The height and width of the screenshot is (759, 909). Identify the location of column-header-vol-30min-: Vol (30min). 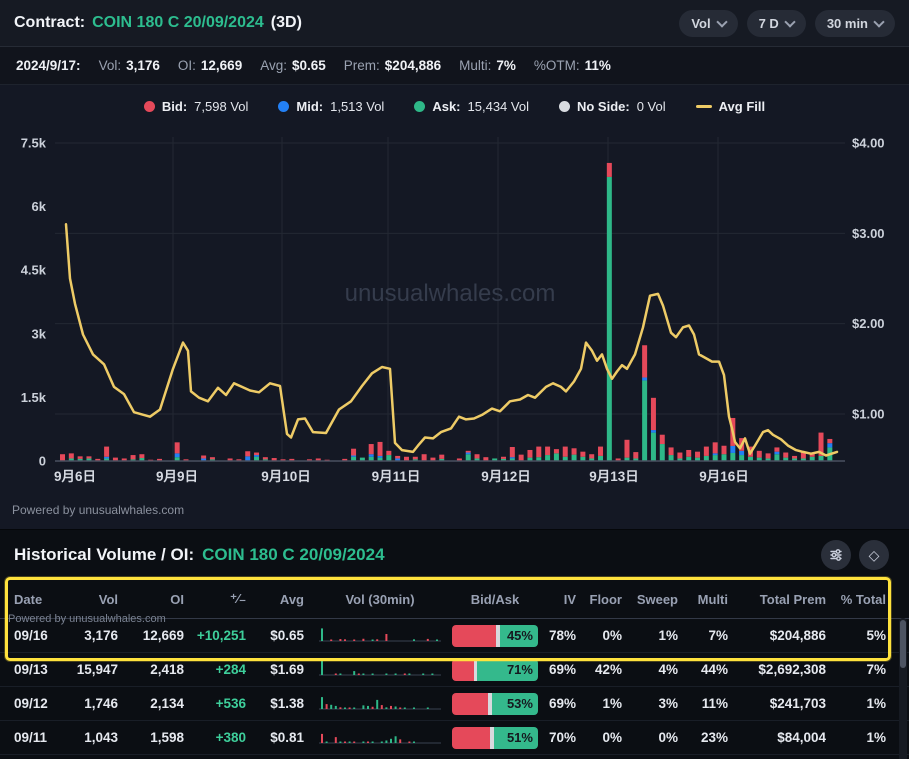
(380, 599).